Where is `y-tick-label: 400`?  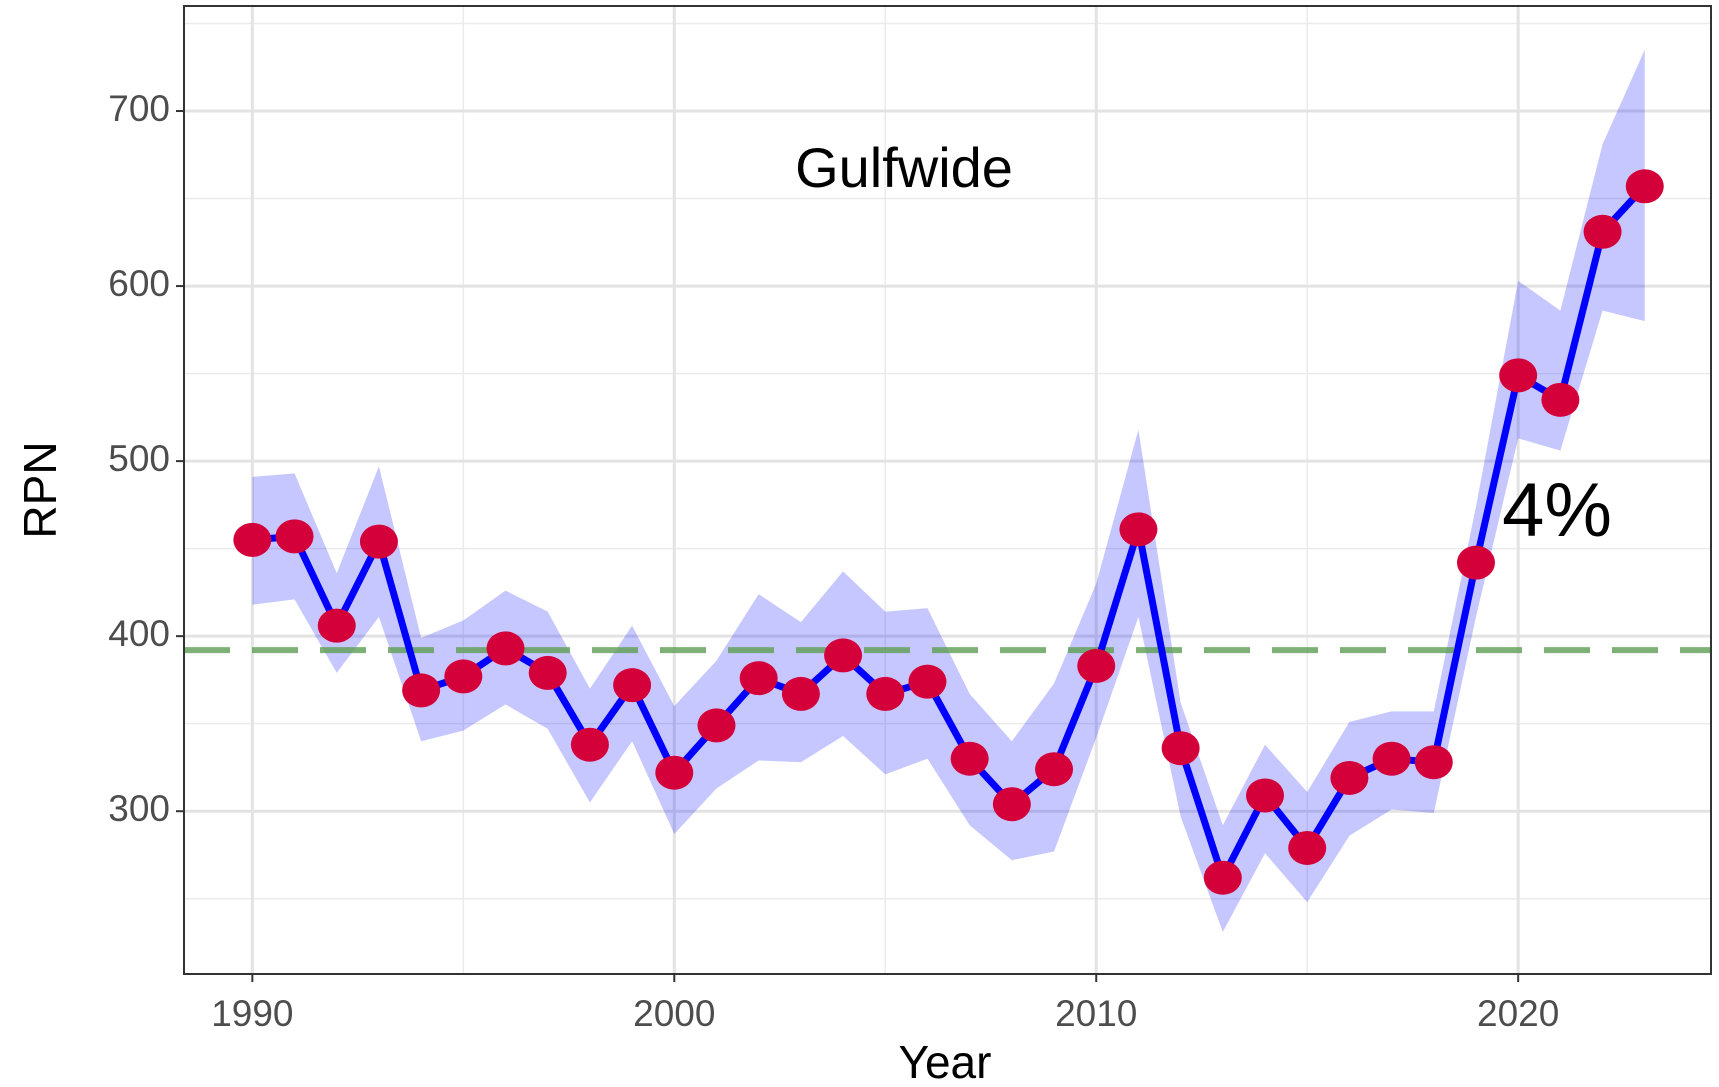
y-tick-label: 400 is located at coordinates (139, 633).